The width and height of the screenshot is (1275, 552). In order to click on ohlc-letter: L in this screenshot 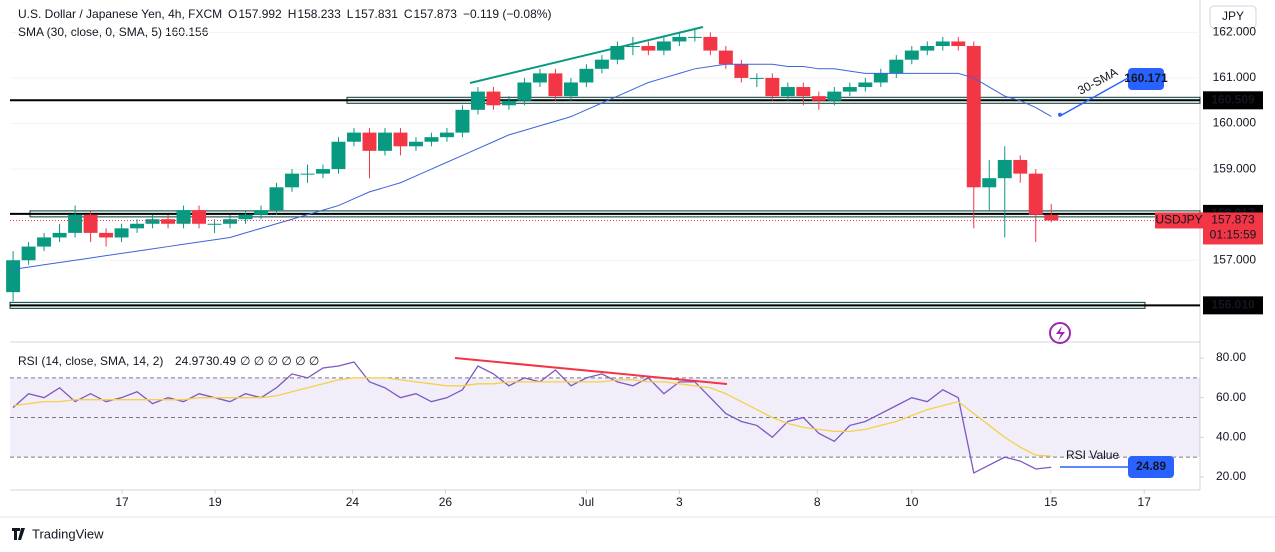, I will do `click(350, 14)`.